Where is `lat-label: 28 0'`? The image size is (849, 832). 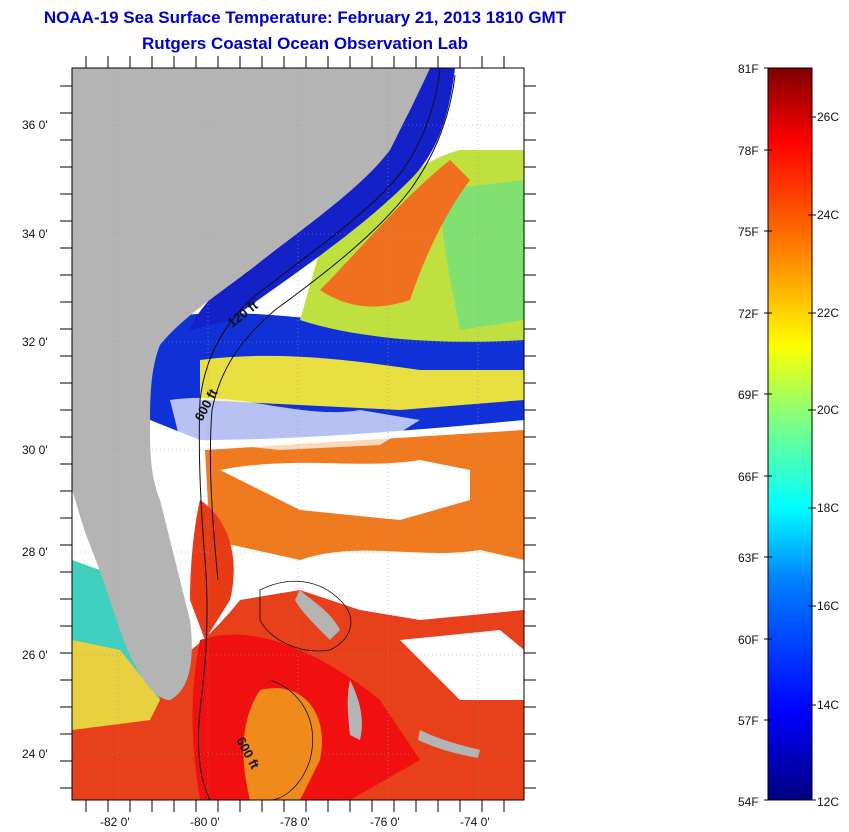 lat-label: 28 0' is located at coordinates (35, 552).